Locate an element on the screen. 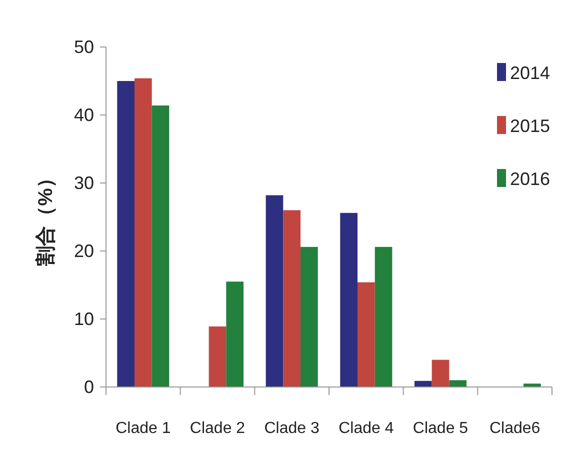  legend-label: 2014 is located at coordinates (530, 73).